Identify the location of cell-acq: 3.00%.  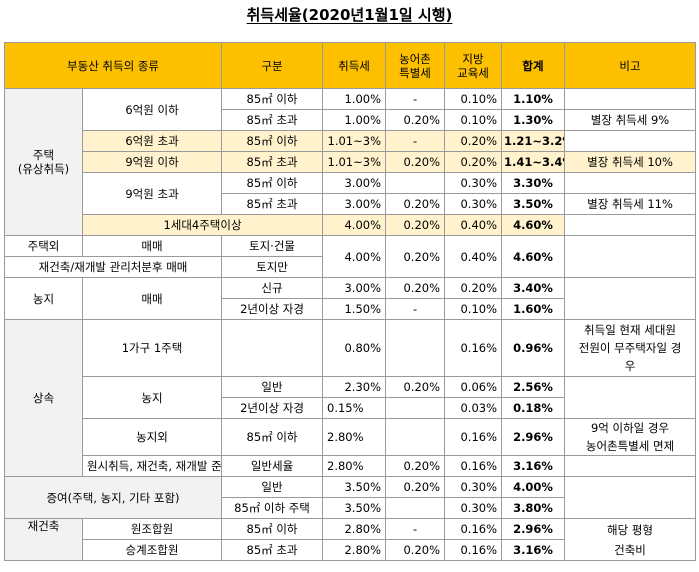
(354, 183).